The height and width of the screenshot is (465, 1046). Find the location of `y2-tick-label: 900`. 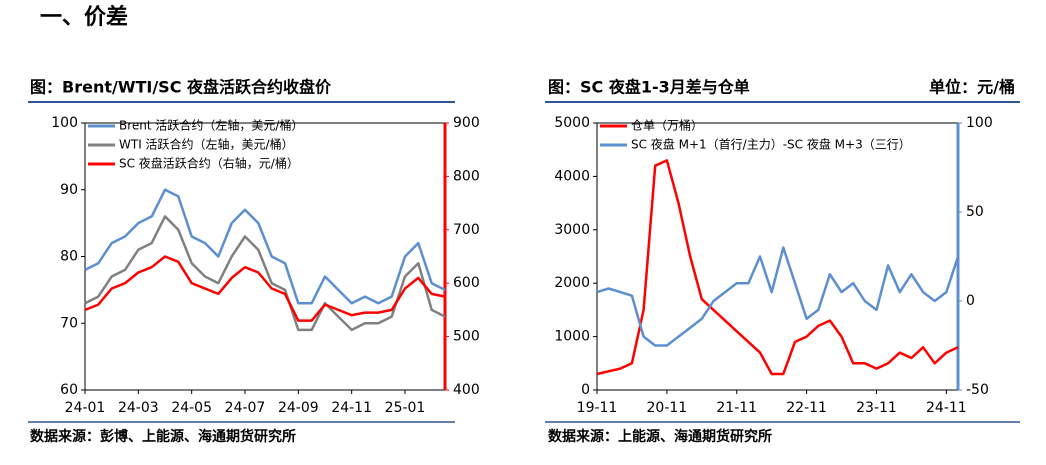

y2-tick-label: 900 is located at coordinates (466, 123).